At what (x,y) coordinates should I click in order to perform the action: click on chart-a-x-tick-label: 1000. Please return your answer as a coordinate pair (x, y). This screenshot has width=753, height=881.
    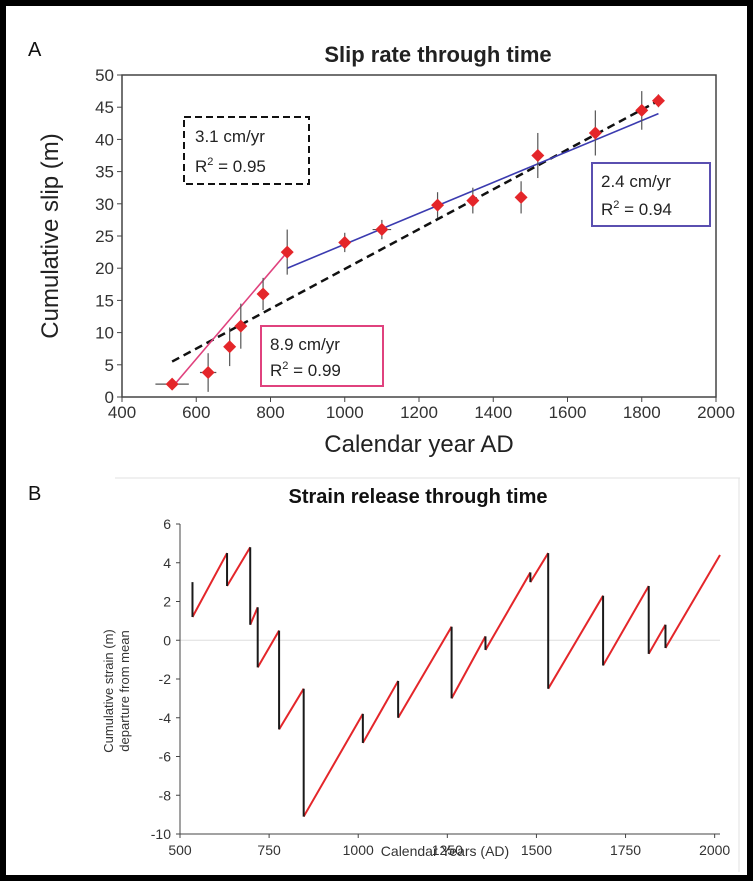
    Looking at the image, I should click on (345, 412).